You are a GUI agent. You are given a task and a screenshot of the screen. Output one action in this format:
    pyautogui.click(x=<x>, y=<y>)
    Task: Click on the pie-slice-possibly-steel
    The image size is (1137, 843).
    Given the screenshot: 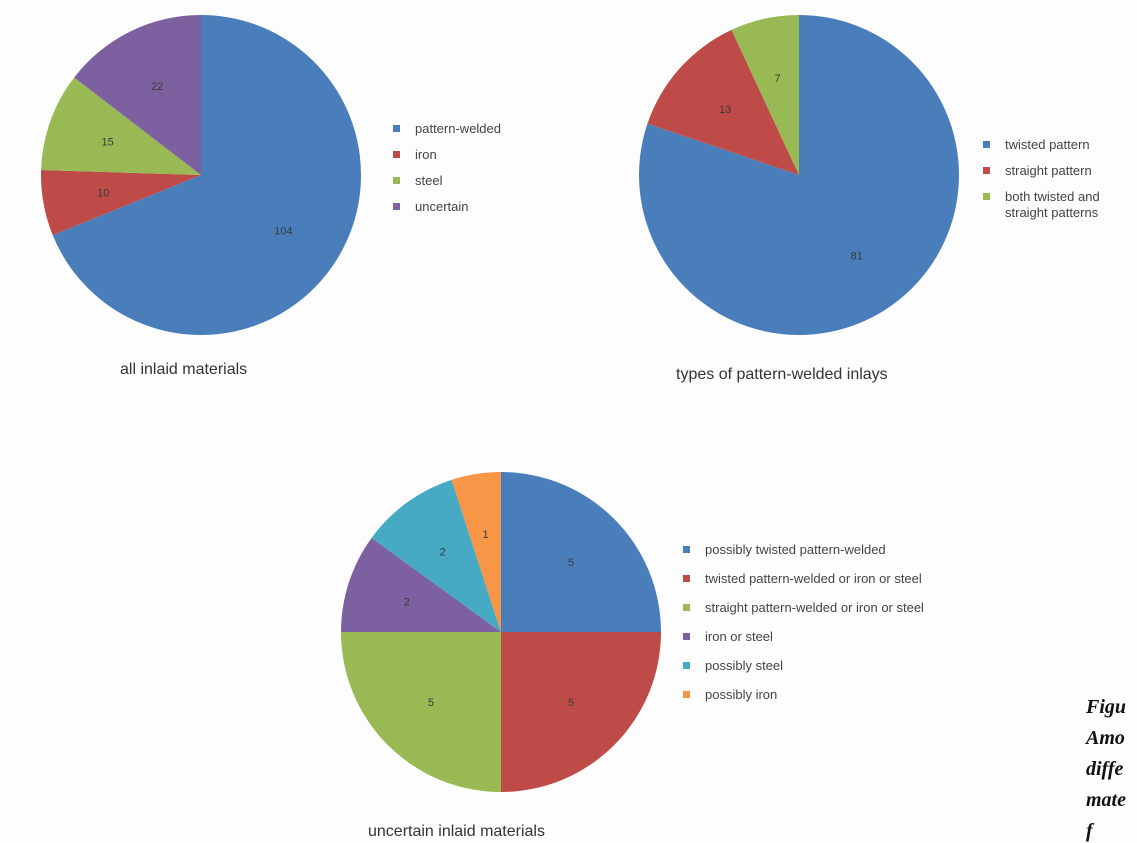 What is the action you would take?
    pyautogui.click(x=436, y=555)
    